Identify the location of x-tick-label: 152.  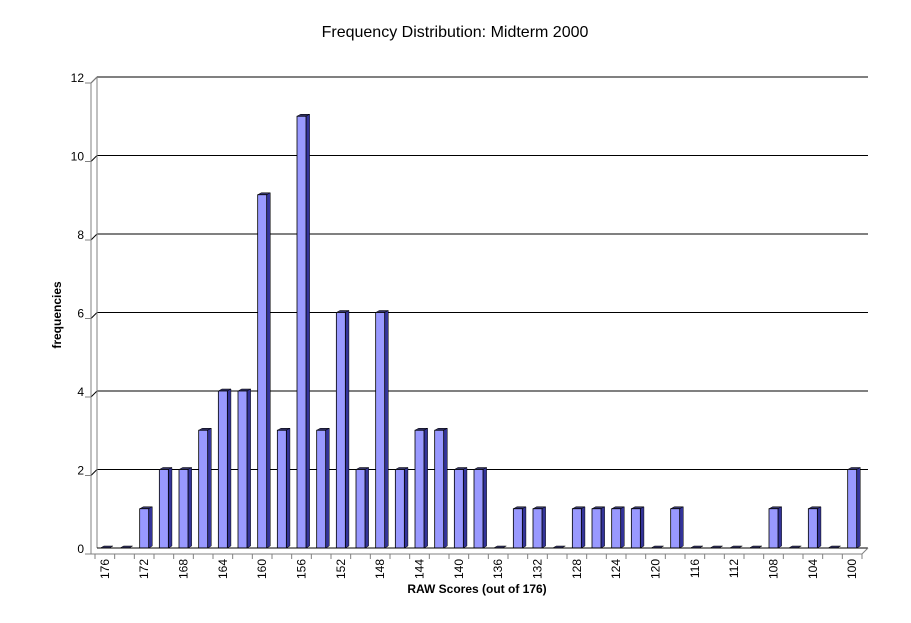
(341, 569).